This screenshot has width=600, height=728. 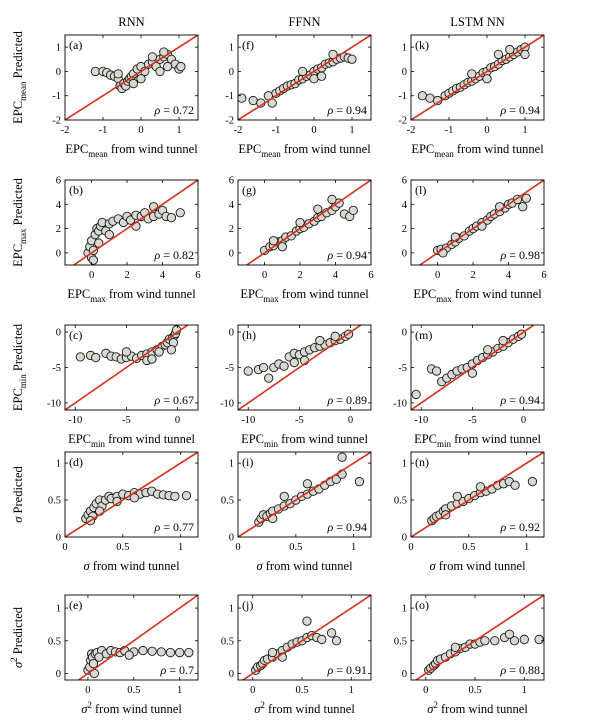 I want to click on x-axis-label: EPCmean from wind tunnel, so click(x=477, y=150).